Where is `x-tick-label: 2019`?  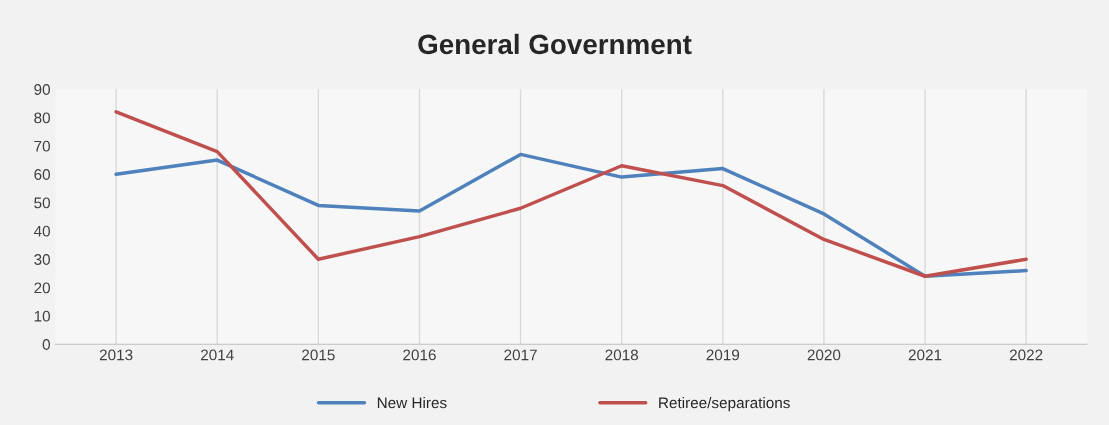
x-tick-label: 2019 is located at coordinates (723, 355).